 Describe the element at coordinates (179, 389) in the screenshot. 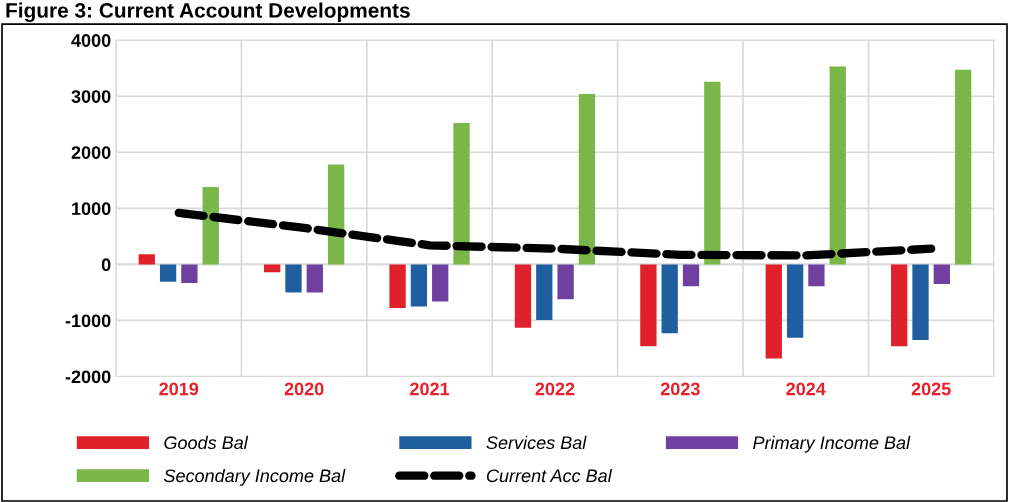

I see `x-tick-label: 2019` at that location.